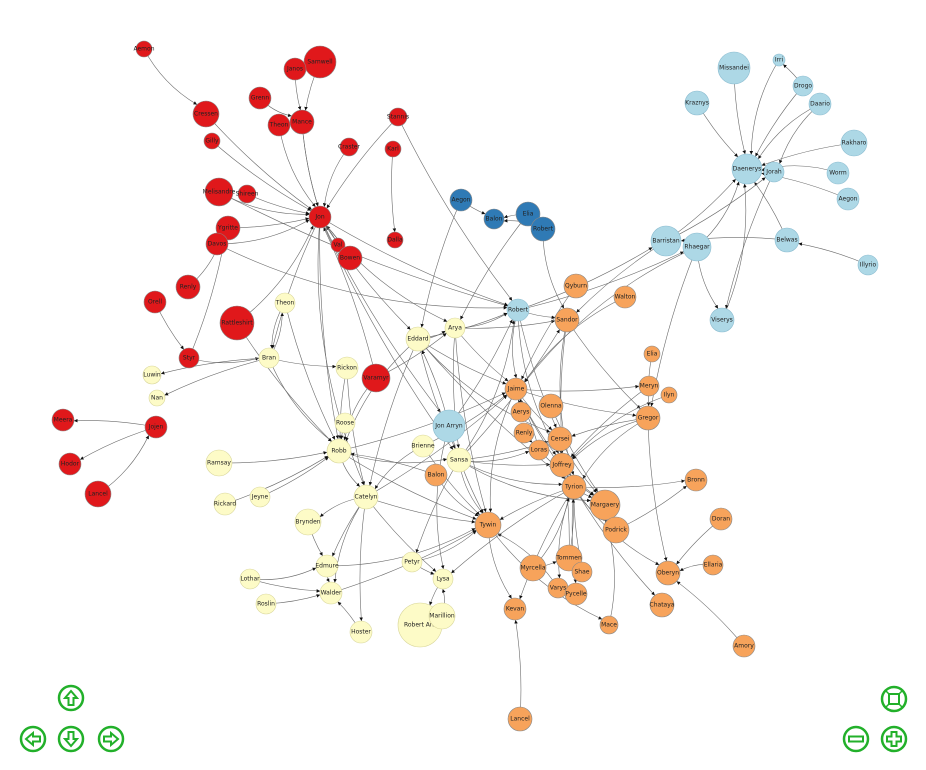  Describe the element at coordinates (838, 173) in the screenshot. I see `graph-node: Worm` at that location.